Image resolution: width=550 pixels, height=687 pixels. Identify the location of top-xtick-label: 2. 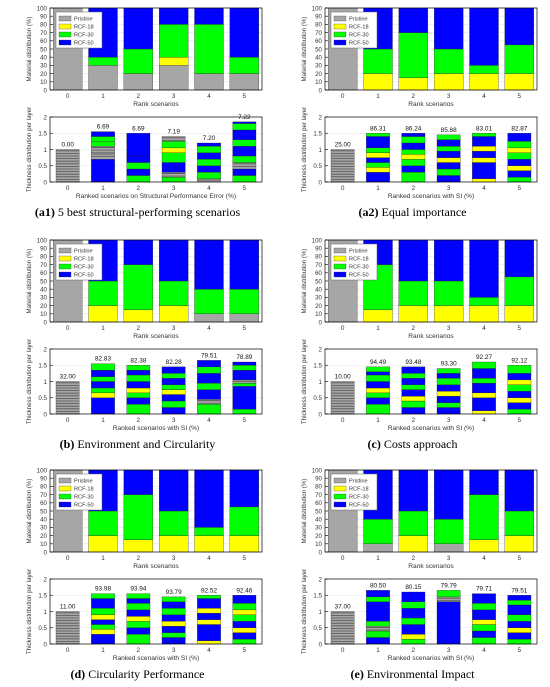
(414, 96).